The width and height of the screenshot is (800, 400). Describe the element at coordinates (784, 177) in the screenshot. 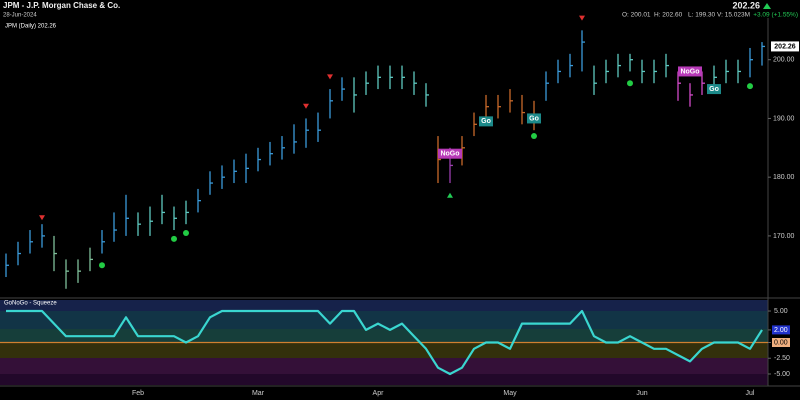

I see `y-tick-label: 180.00` at that location.